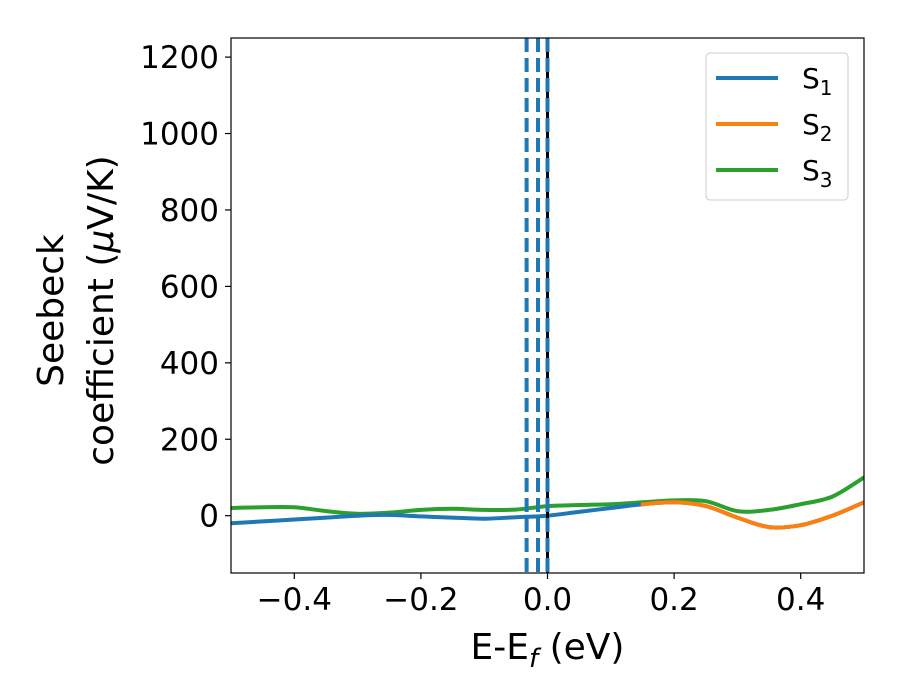 This screenshot has width=900, height=700. I want to click on y-axis-label-line1: Seebeck, so click(51, 310).